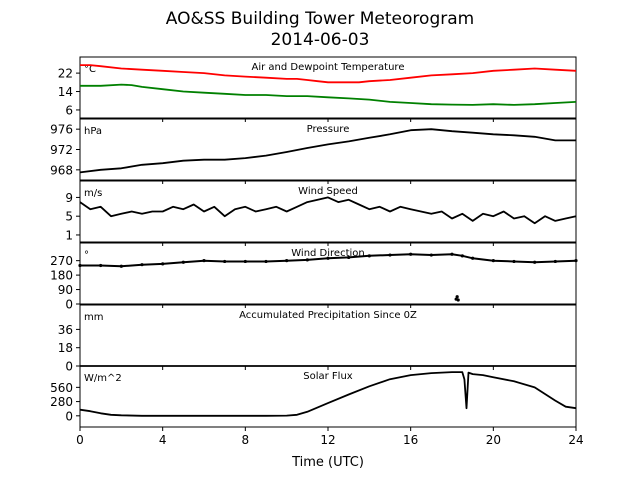 Image resolution: width=640 pixels, height=480 pixels. I want to click on panel-unit-label: °C, so click(90, 69).